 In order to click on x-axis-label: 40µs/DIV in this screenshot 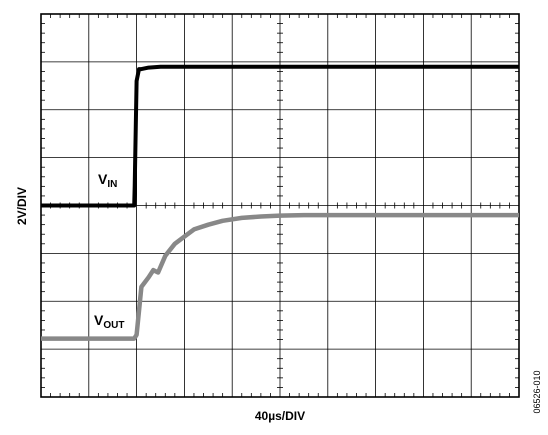, I will do `click(280, 416)`.